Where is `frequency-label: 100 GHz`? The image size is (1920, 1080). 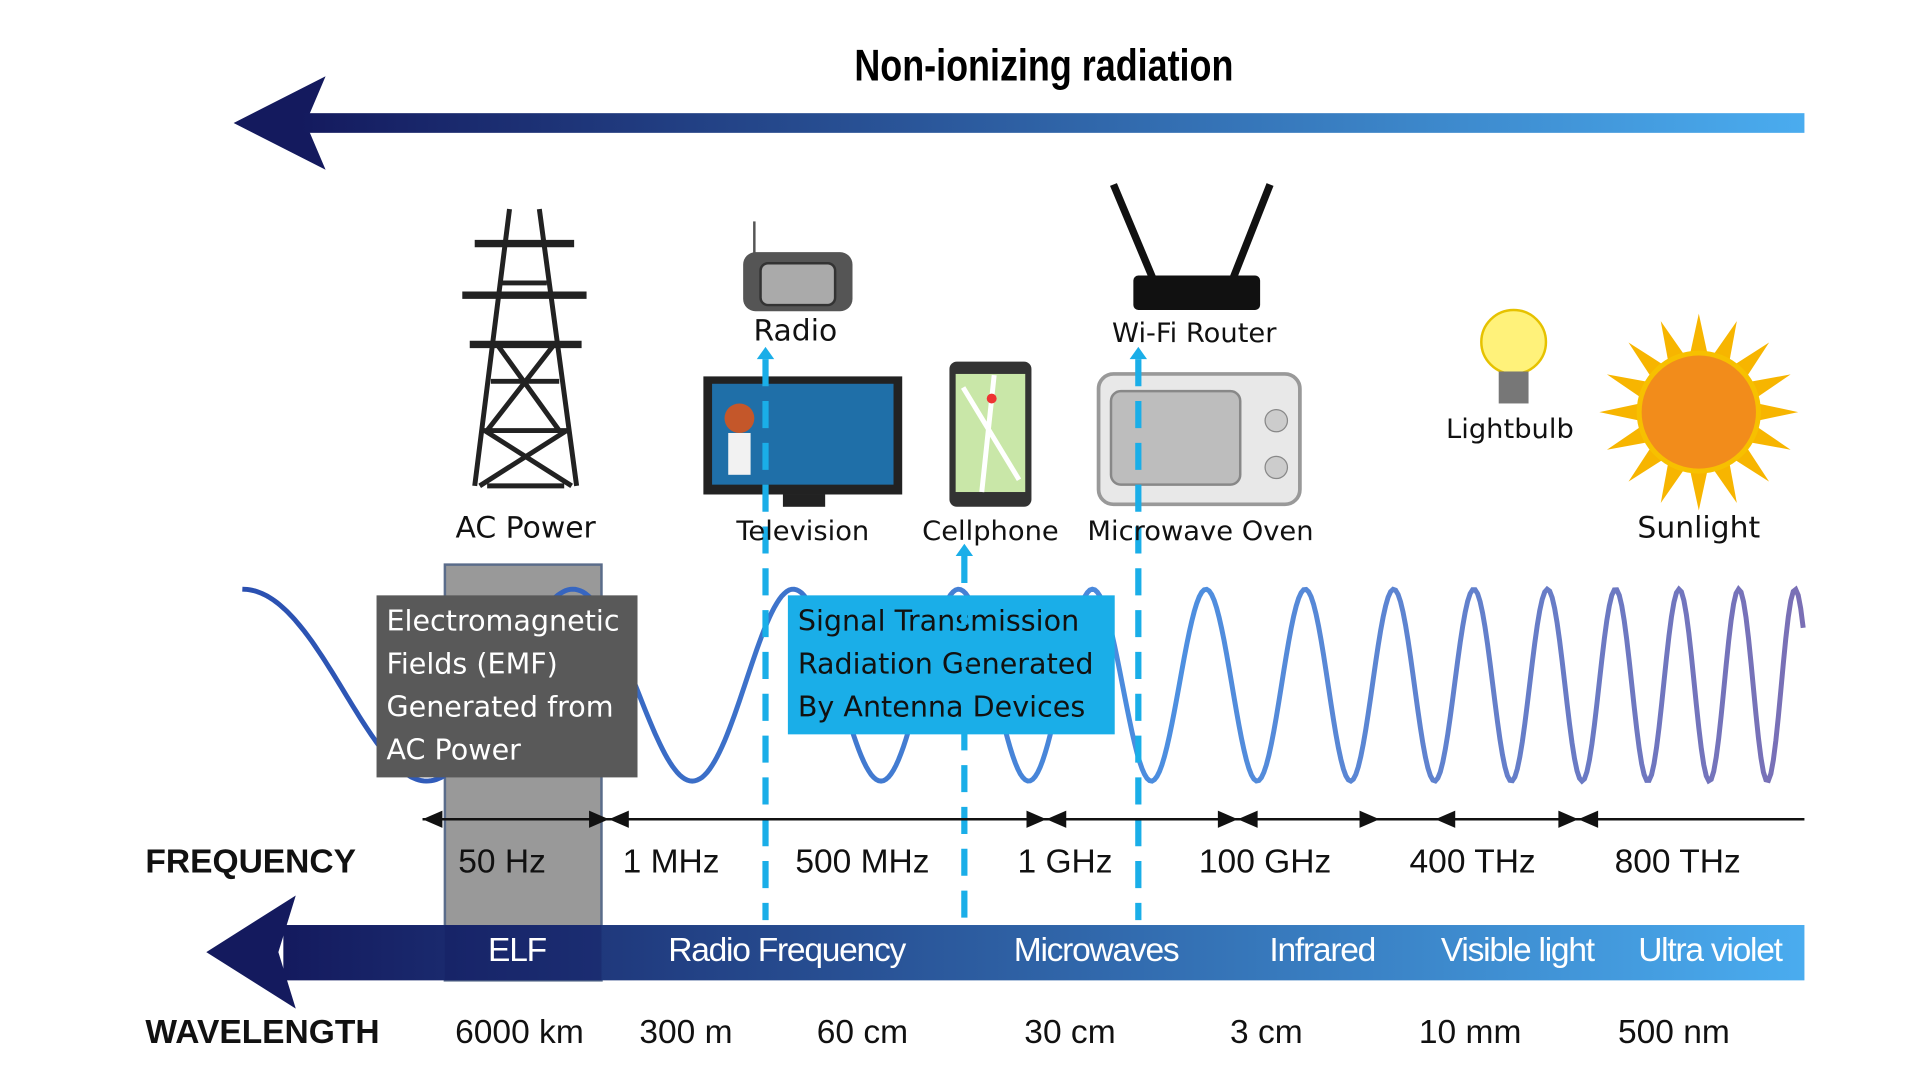
frequency-label: 100 GHz is located at coordinates (1265, 861).